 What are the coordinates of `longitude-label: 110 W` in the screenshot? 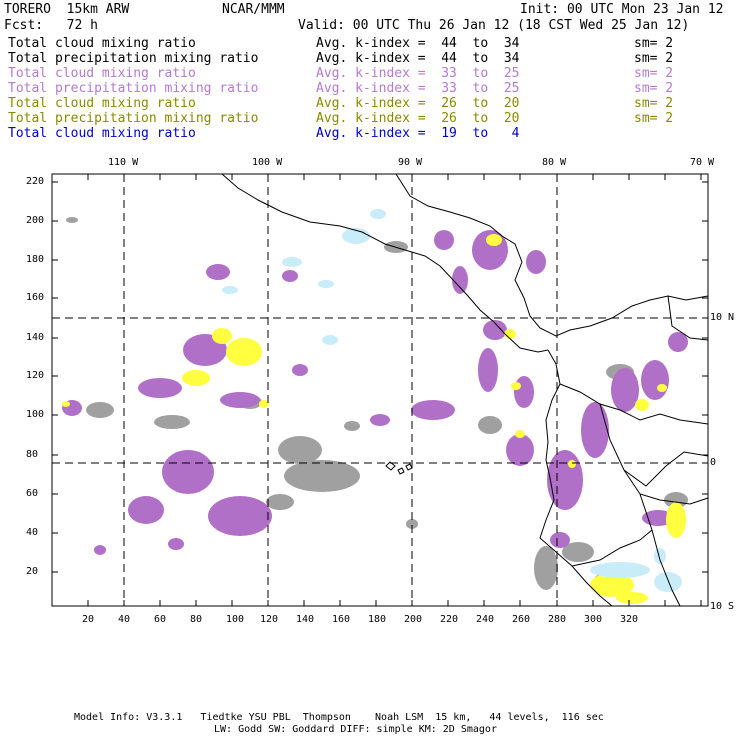 It's located at (123, 162).